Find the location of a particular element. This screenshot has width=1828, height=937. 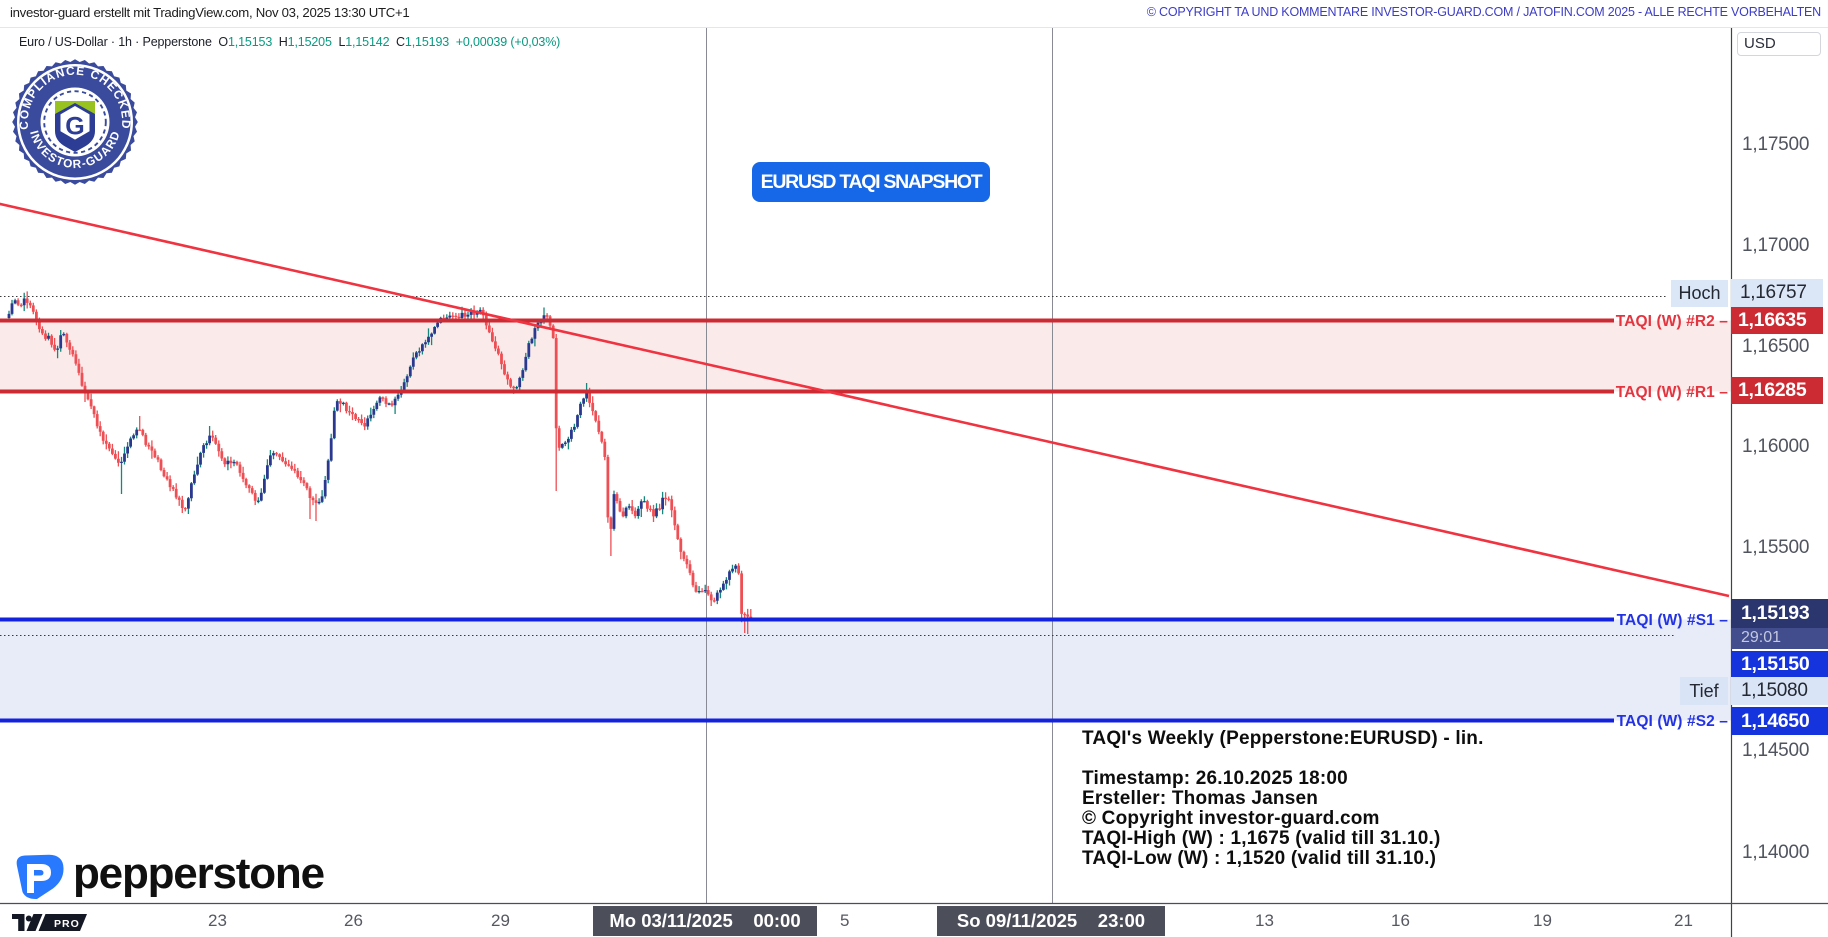

svg-text: G is located at coordinates (74, 127).